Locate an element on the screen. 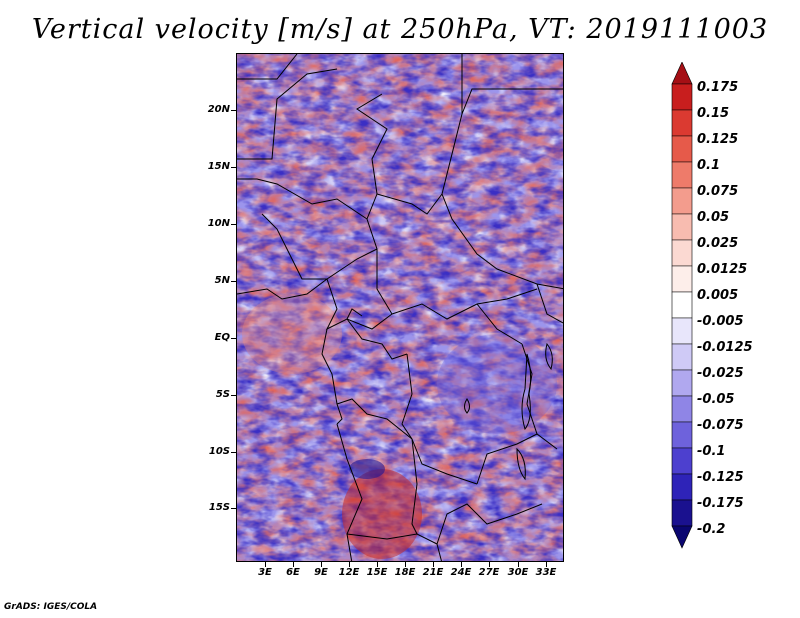 The width and height of the screenshot is (800, 618). colorbar-label-0075: 0.075 is located at coordinates (718, 191).